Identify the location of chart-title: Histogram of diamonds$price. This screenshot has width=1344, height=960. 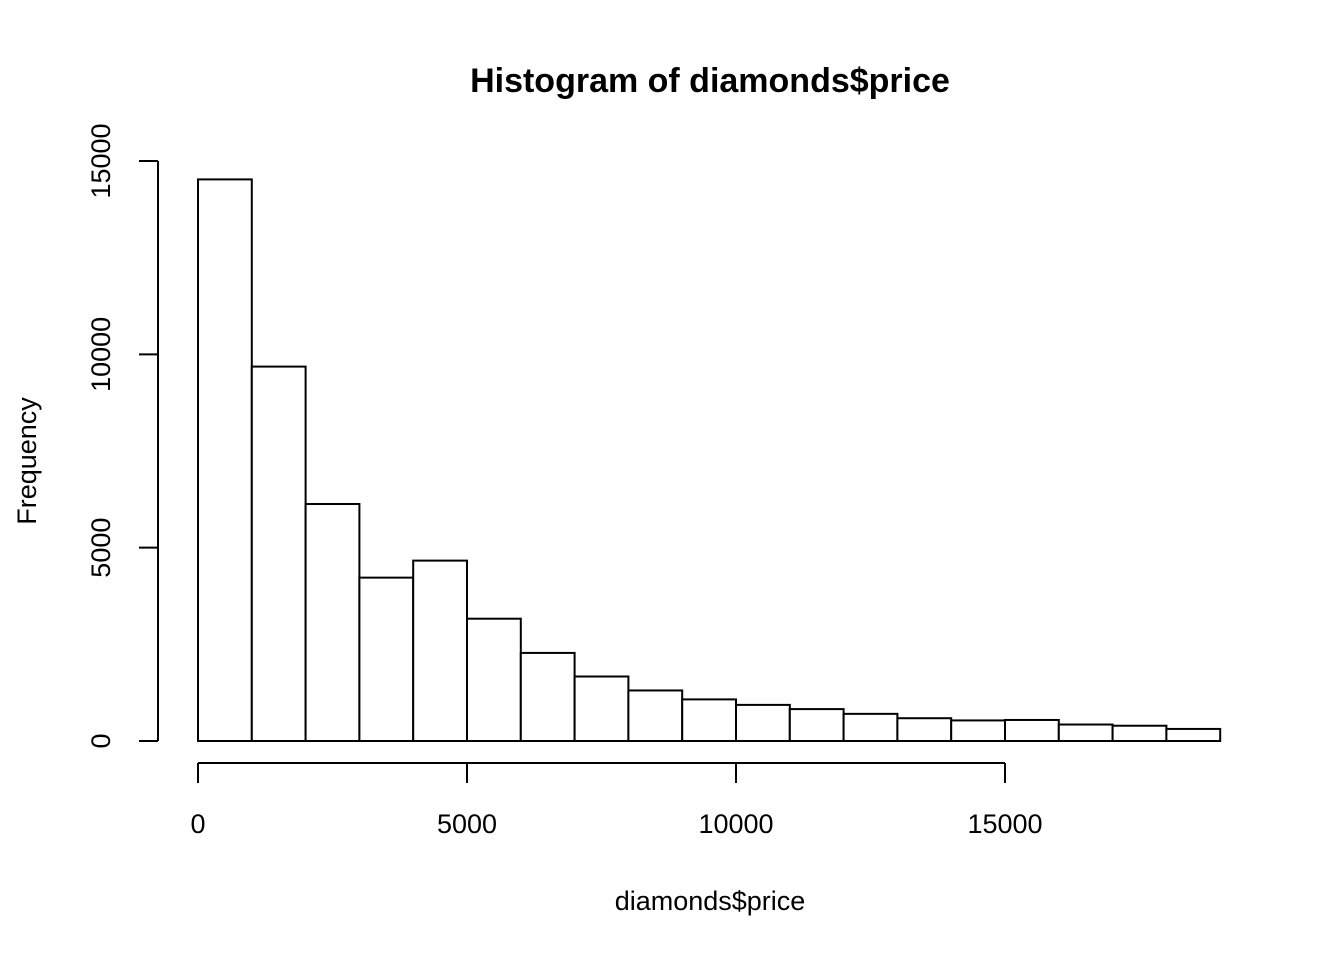
(710, 81).